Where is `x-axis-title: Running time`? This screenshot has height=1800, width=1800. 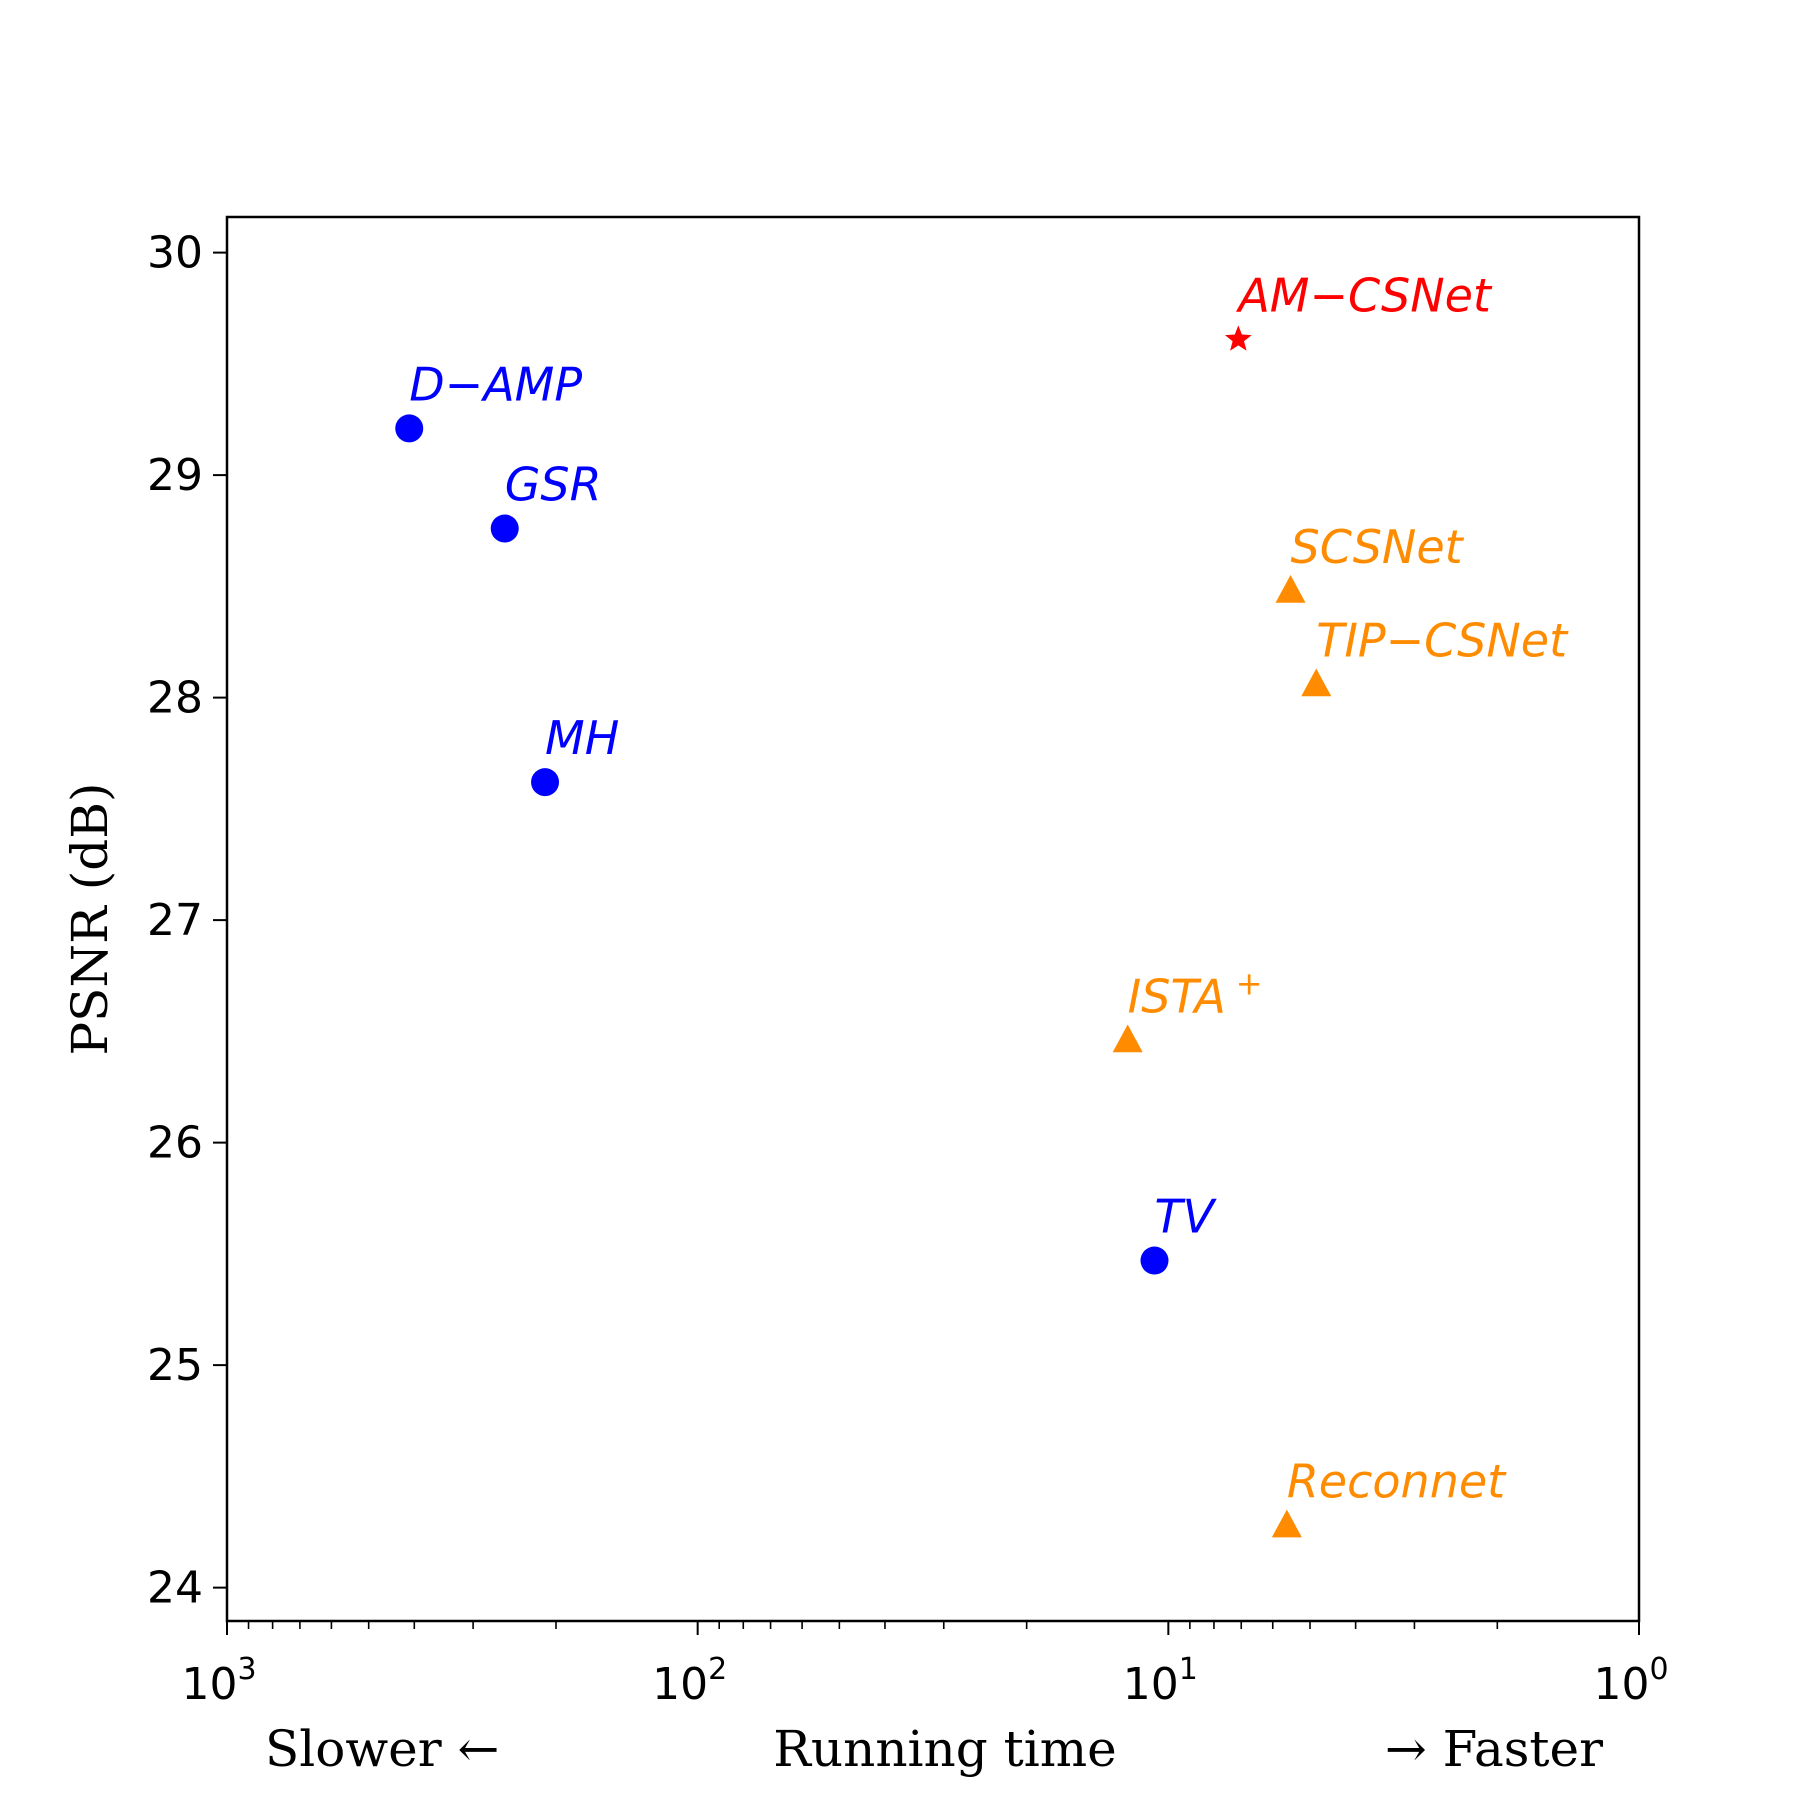 x-axis-title: Running time is located at coordinates (944, 1749).